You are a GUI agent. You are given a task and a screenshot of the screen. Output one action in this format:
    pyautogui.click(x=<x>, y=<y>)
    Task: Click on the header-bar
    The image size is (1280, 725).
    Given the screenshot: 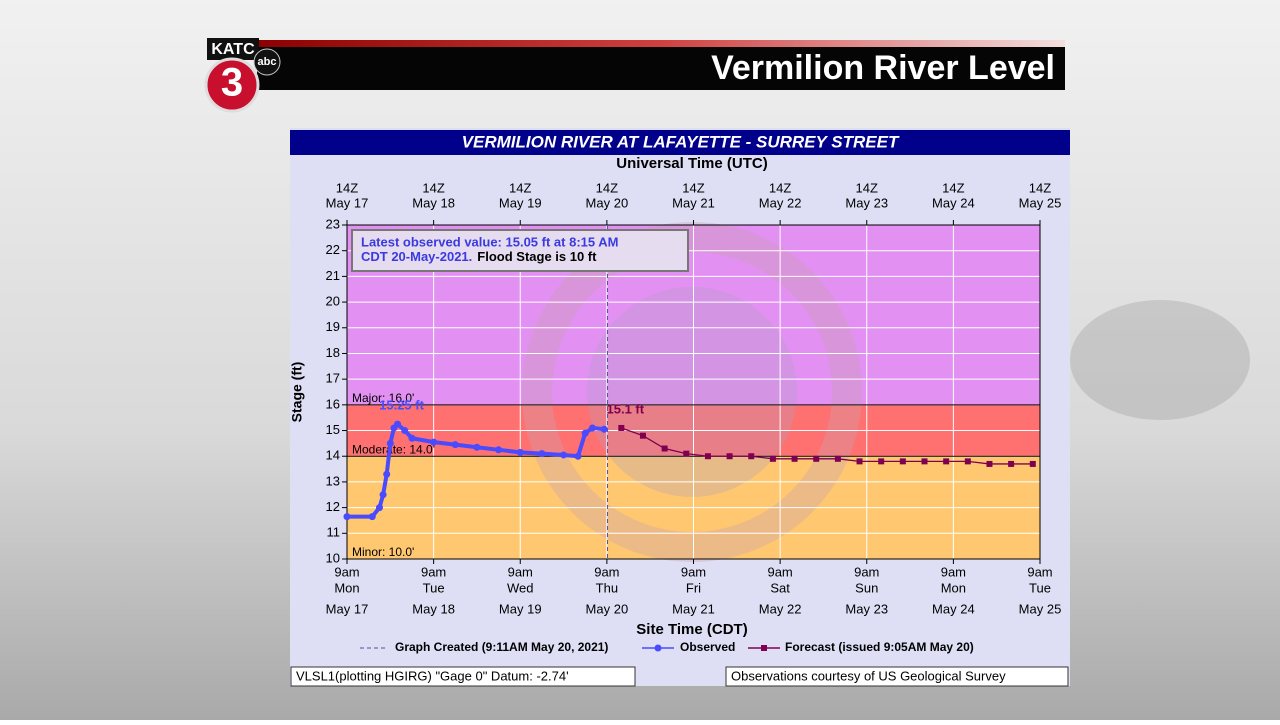 What is the action you would take?
    pyautogui.click(x=661, y=68)
    